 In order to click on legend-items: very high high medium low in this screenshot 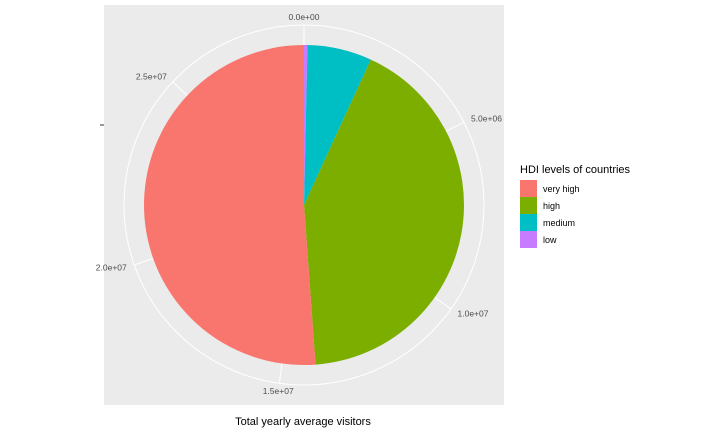, I will do `click(550, 214)`.